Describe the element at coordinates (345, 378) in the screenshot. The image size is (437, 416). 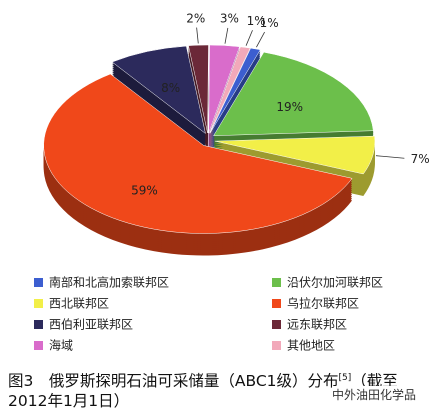
I see `caption-ref: [5]` at that location.